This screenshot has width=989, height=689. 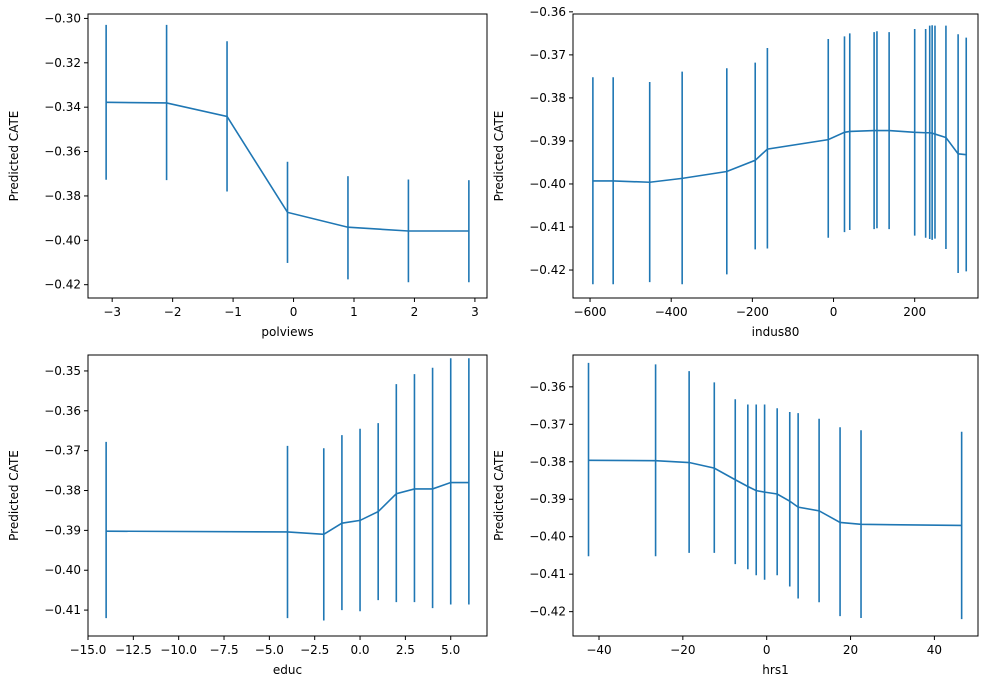 What do you see at coordinates (850, 650) in the screenshot?
I see `x-tick-label: 20` at bounding box center [850, 650].